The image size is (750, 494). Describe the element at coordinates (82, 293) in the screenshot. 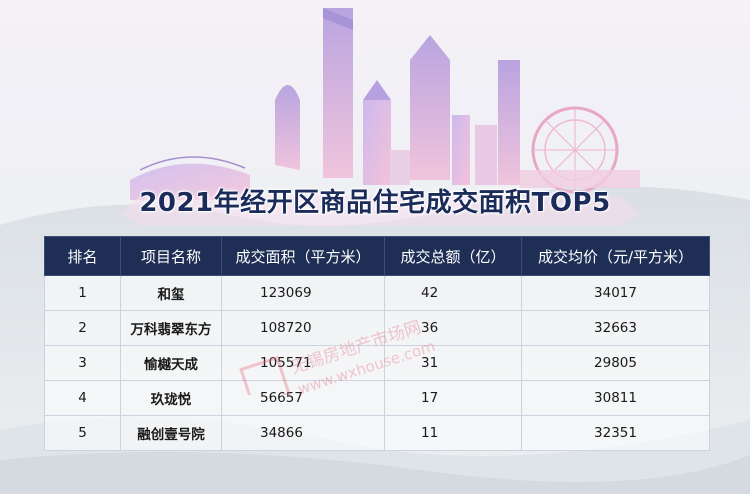

I see `cell-rank: 1` at that location.